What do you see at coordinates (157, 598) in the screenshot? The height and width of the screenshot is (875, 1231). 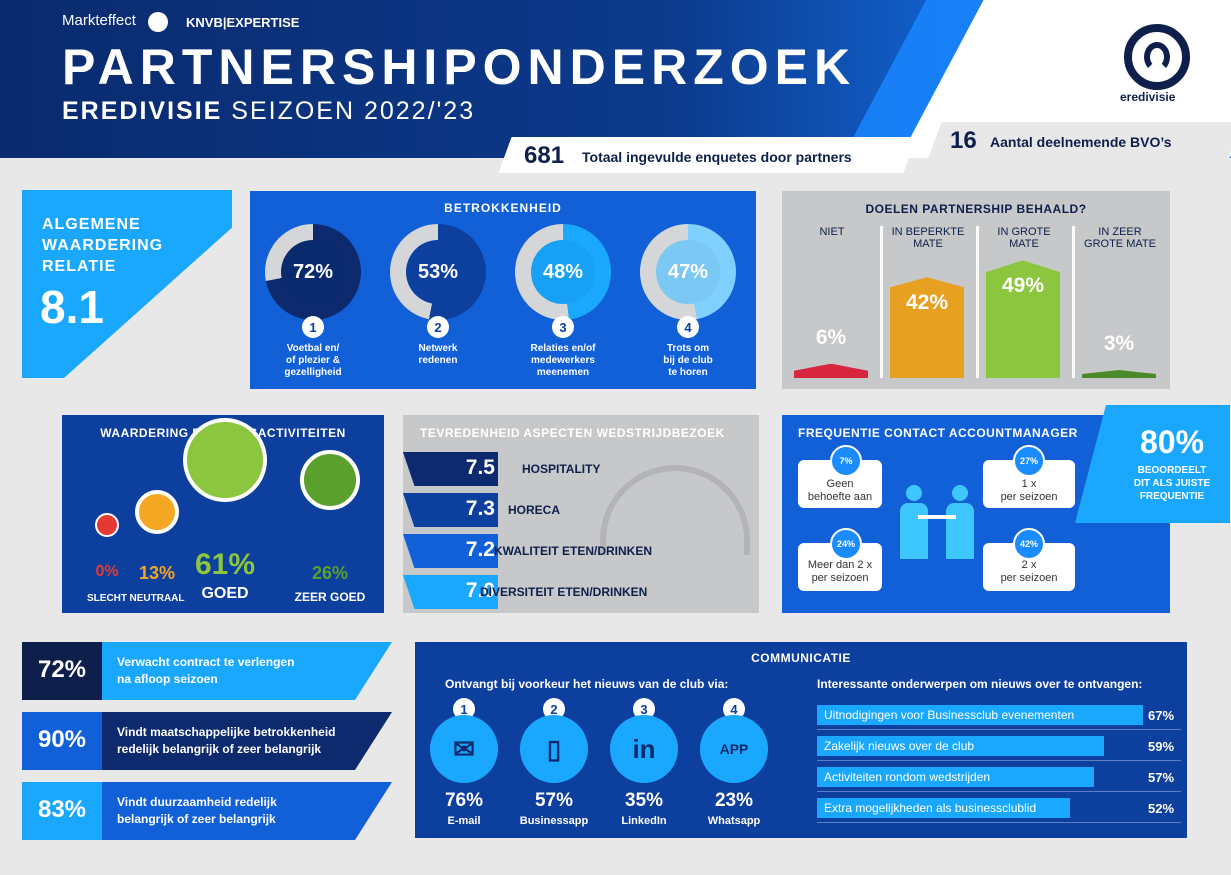 I see `waardering-label: NEUTRAAL` at bounding box center [157, 598].